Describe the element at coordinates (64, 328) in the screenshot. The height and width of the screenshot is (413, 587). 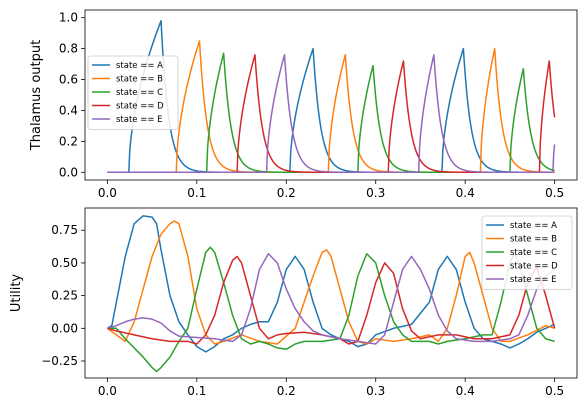
I see `y-tick-label: 0.00` at that location.